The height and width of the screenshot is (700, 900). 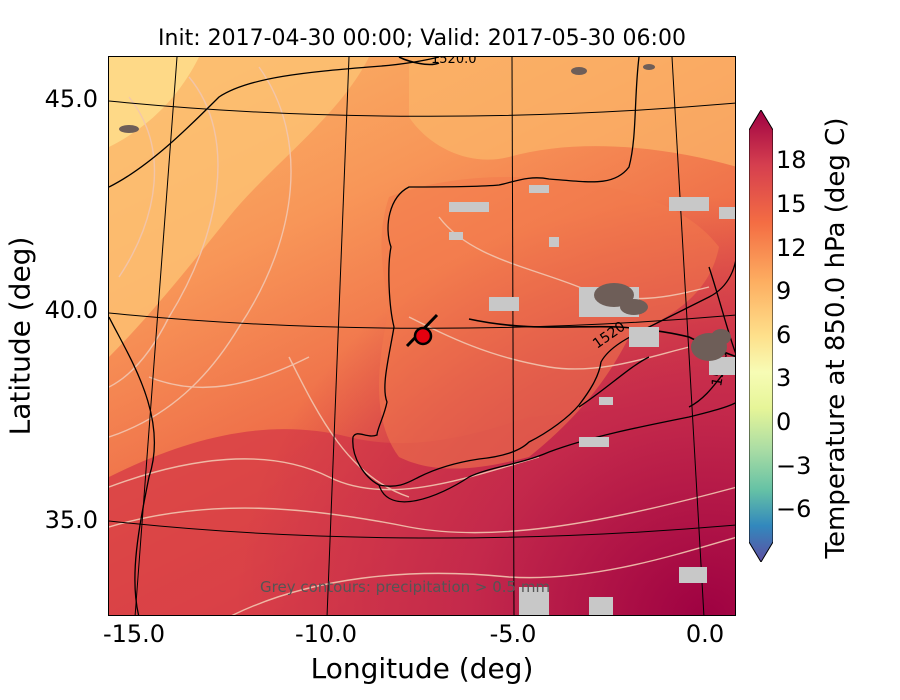 What do you see at coordinates (405, 587) in the screenshot?
I see `precip-annotation: Grey contours: precipitation > 0.5 mm` at bounding box center [405, 587].